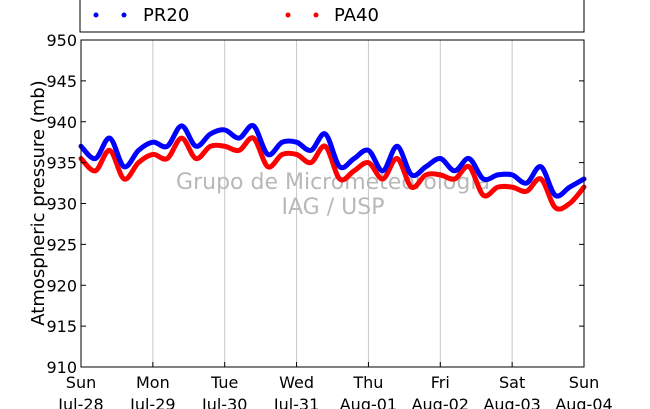 The width and height of the screenshot is (650, 409). Describe the element at coordinates (61, 122) in the screenshot. I see `y-tick-label: 940` at that location.